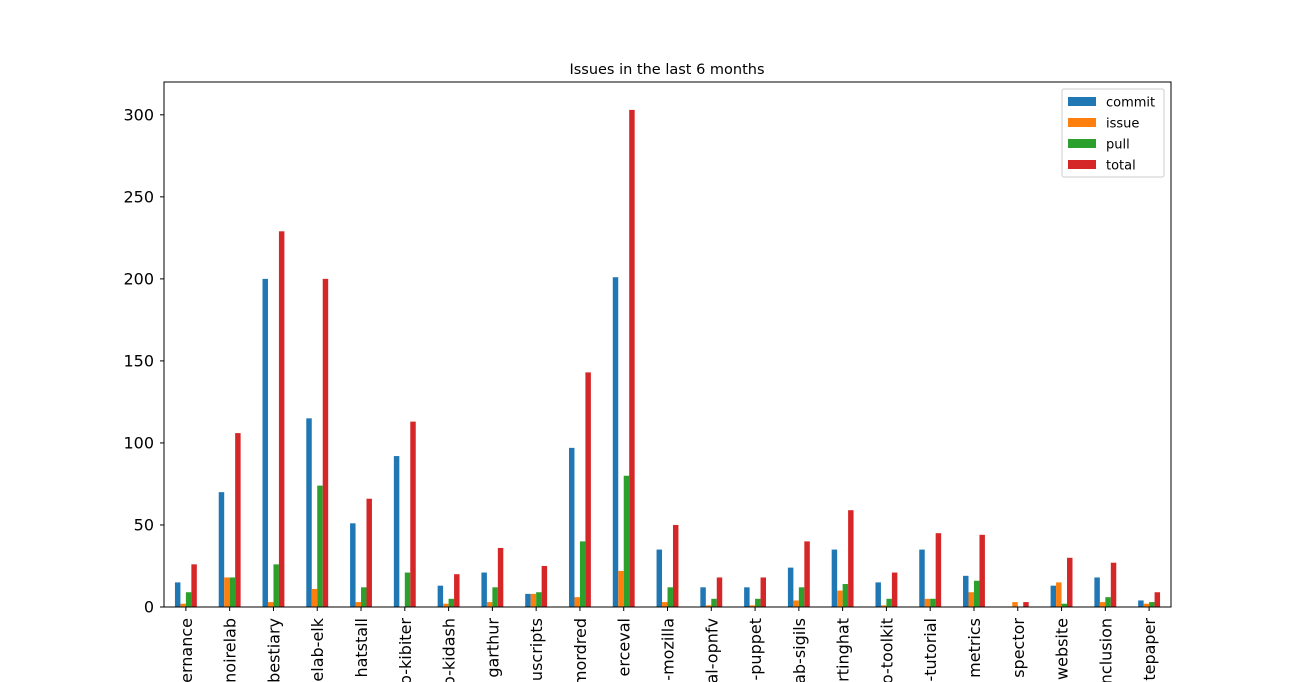  Describe the element at coordinates (843, 650) in the screenshot. I see `x-tick-label: rtinghat` at that location.